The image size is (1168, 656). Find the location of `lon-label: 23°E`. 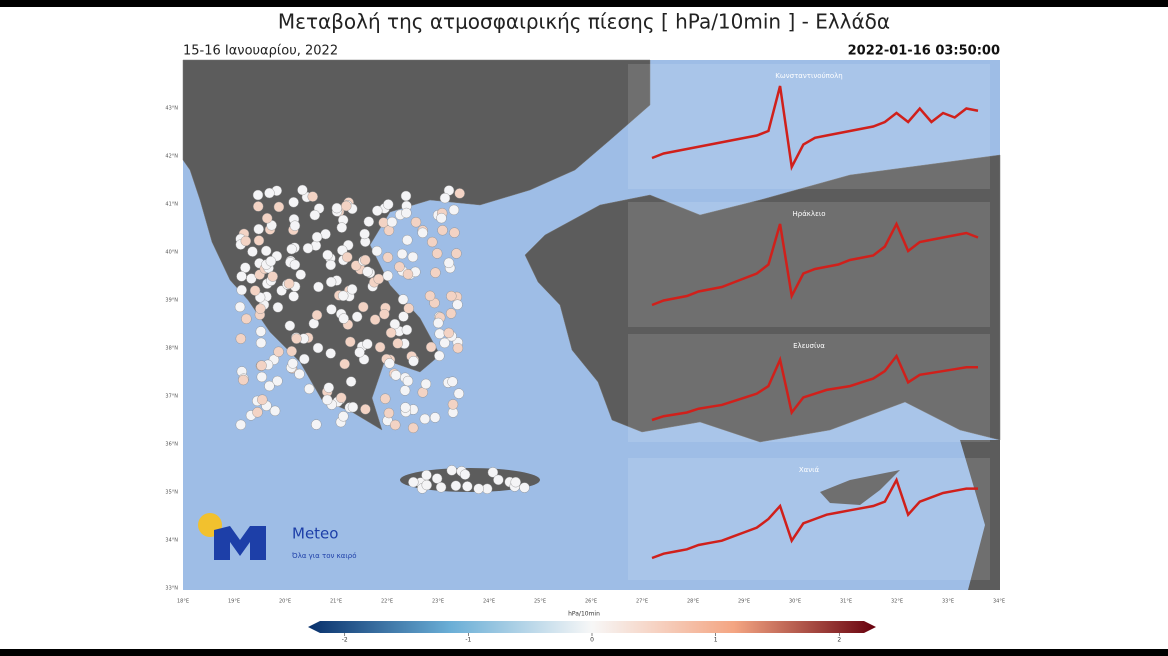

lon-label: 23°E is located at coordinates (438, 602).